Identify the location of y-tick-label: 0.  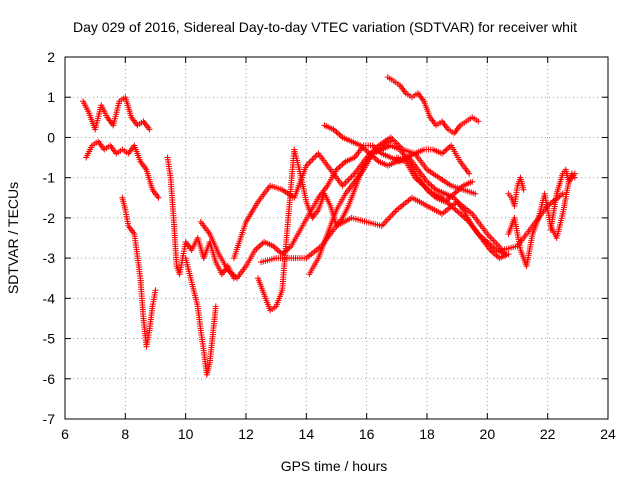
(51, 137).